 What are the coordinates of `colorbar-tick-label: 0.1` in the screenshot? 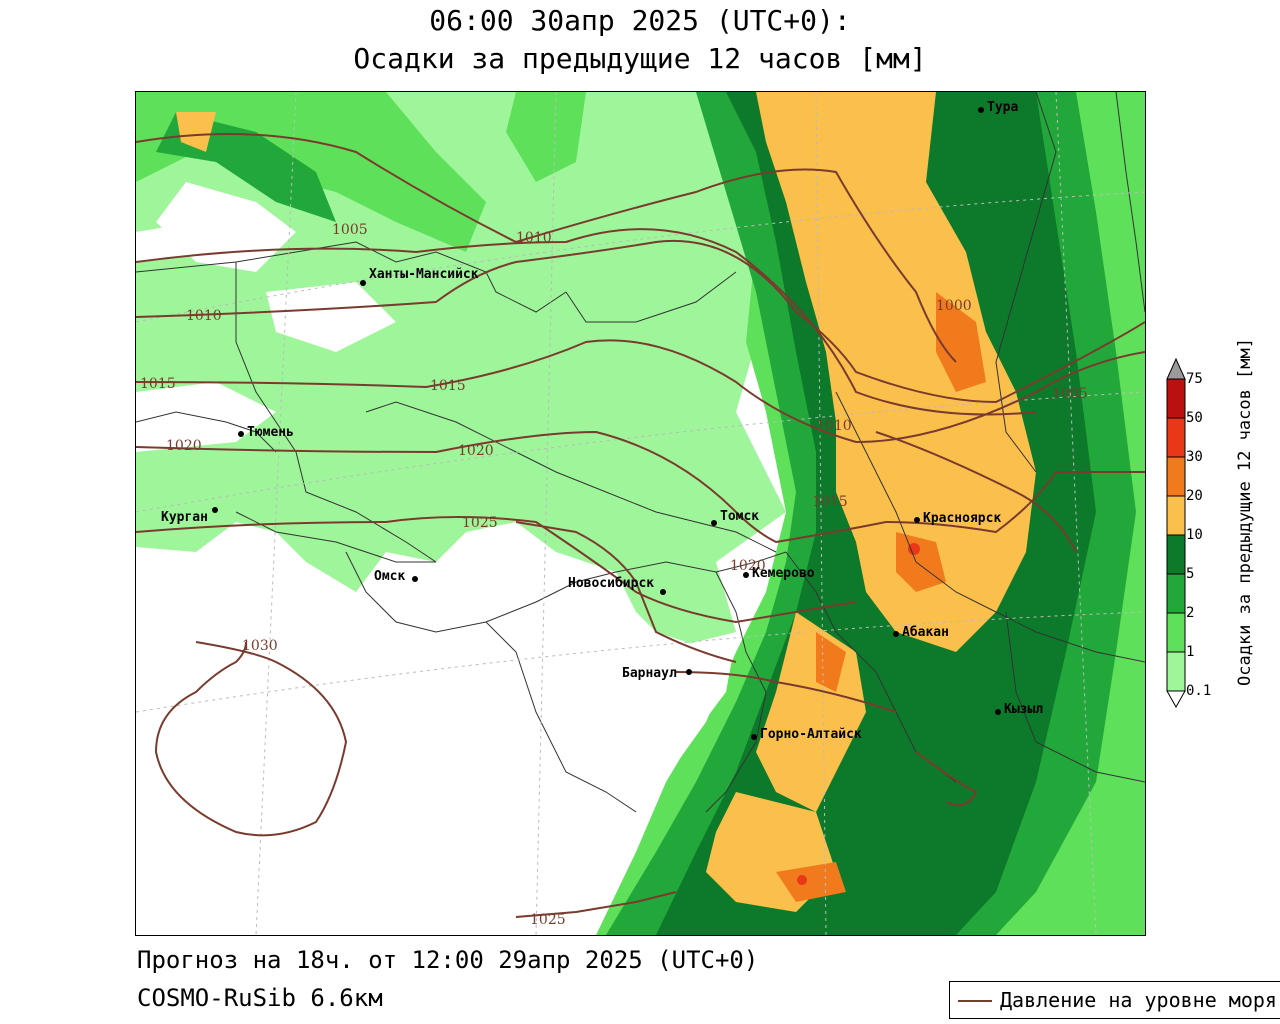 It's located at (1199, 691).